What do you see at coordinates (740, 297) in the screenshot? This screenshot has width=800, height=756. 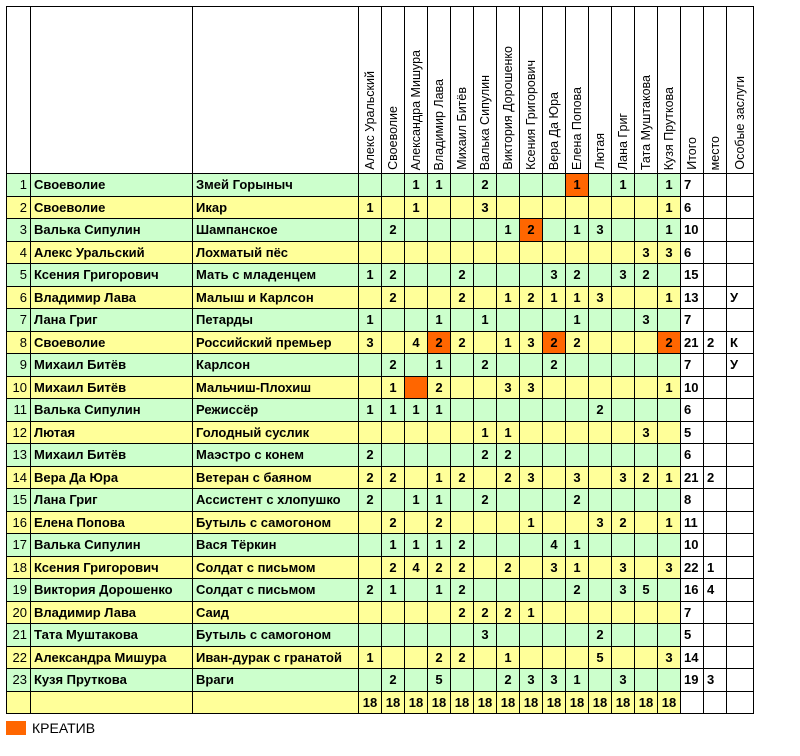 I see `merit-value: У` at bounding box center [740, 297].